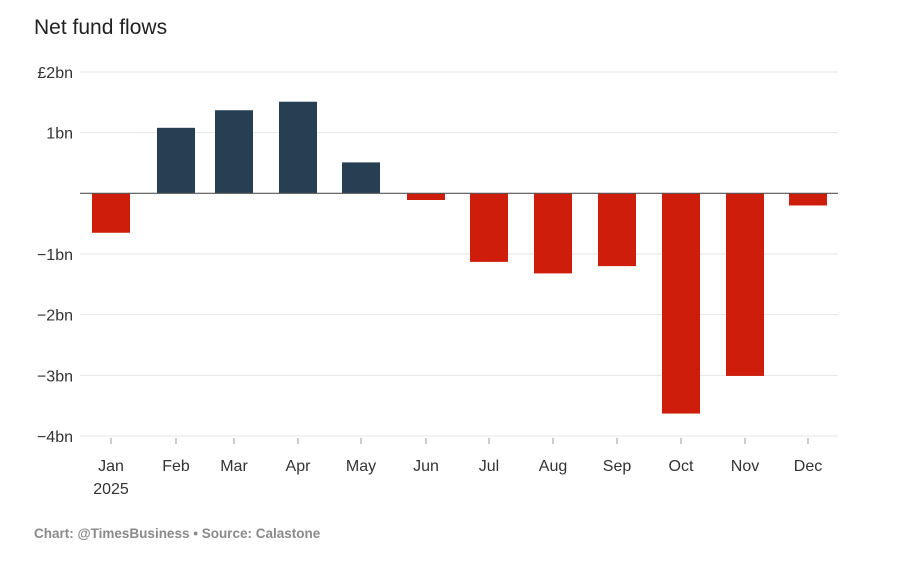 The height and width of the screenshot is (568, 904). Describe the element at coordinates (617, 466) in the screenshot. I see `x-tick-label-sep: Sep` at that location.